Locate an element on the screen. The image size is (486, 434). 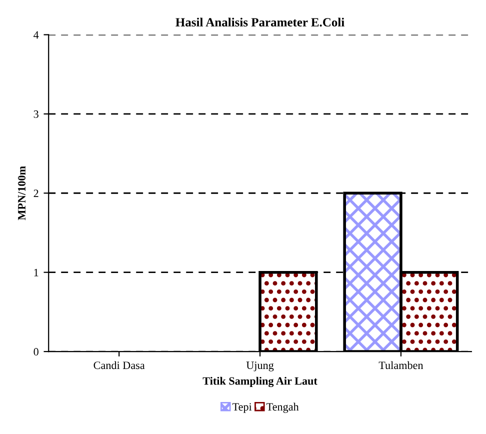
x-tick-label: Tulamben is located at coordinates (401, 365).